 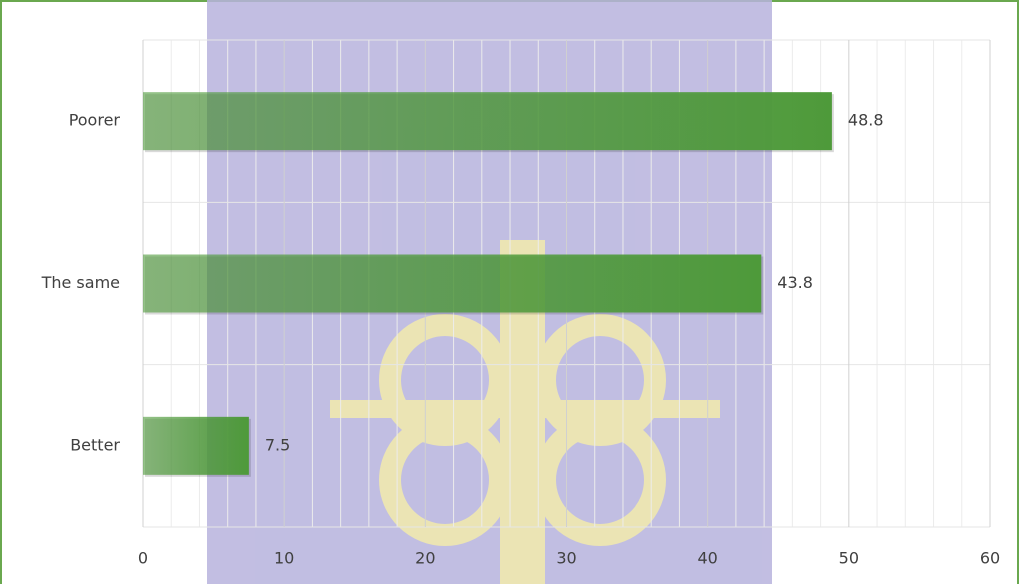 What do you see at coordinates (284, 558) in the screenshot?
I see `x-tick-label: 10` at bounding box center [284, 558].